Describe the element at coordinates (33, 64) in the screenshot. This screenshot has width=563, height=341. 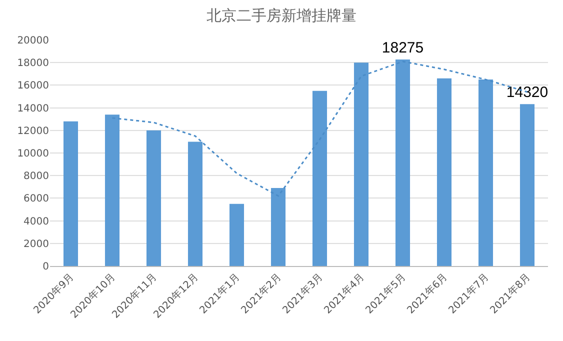
I see `y-tick-label: 18000` at that location.